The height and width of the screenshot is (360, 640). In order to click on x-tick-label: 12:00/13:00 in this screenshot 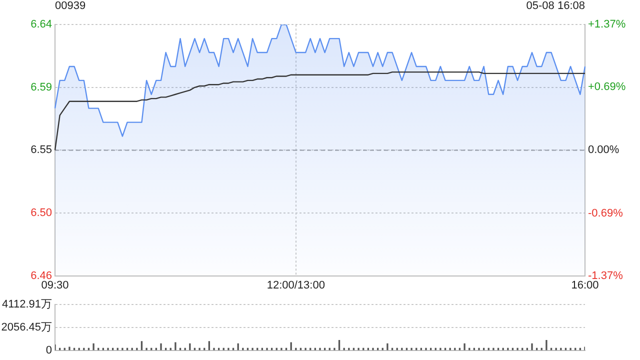, I will do `click(295, 285)`.